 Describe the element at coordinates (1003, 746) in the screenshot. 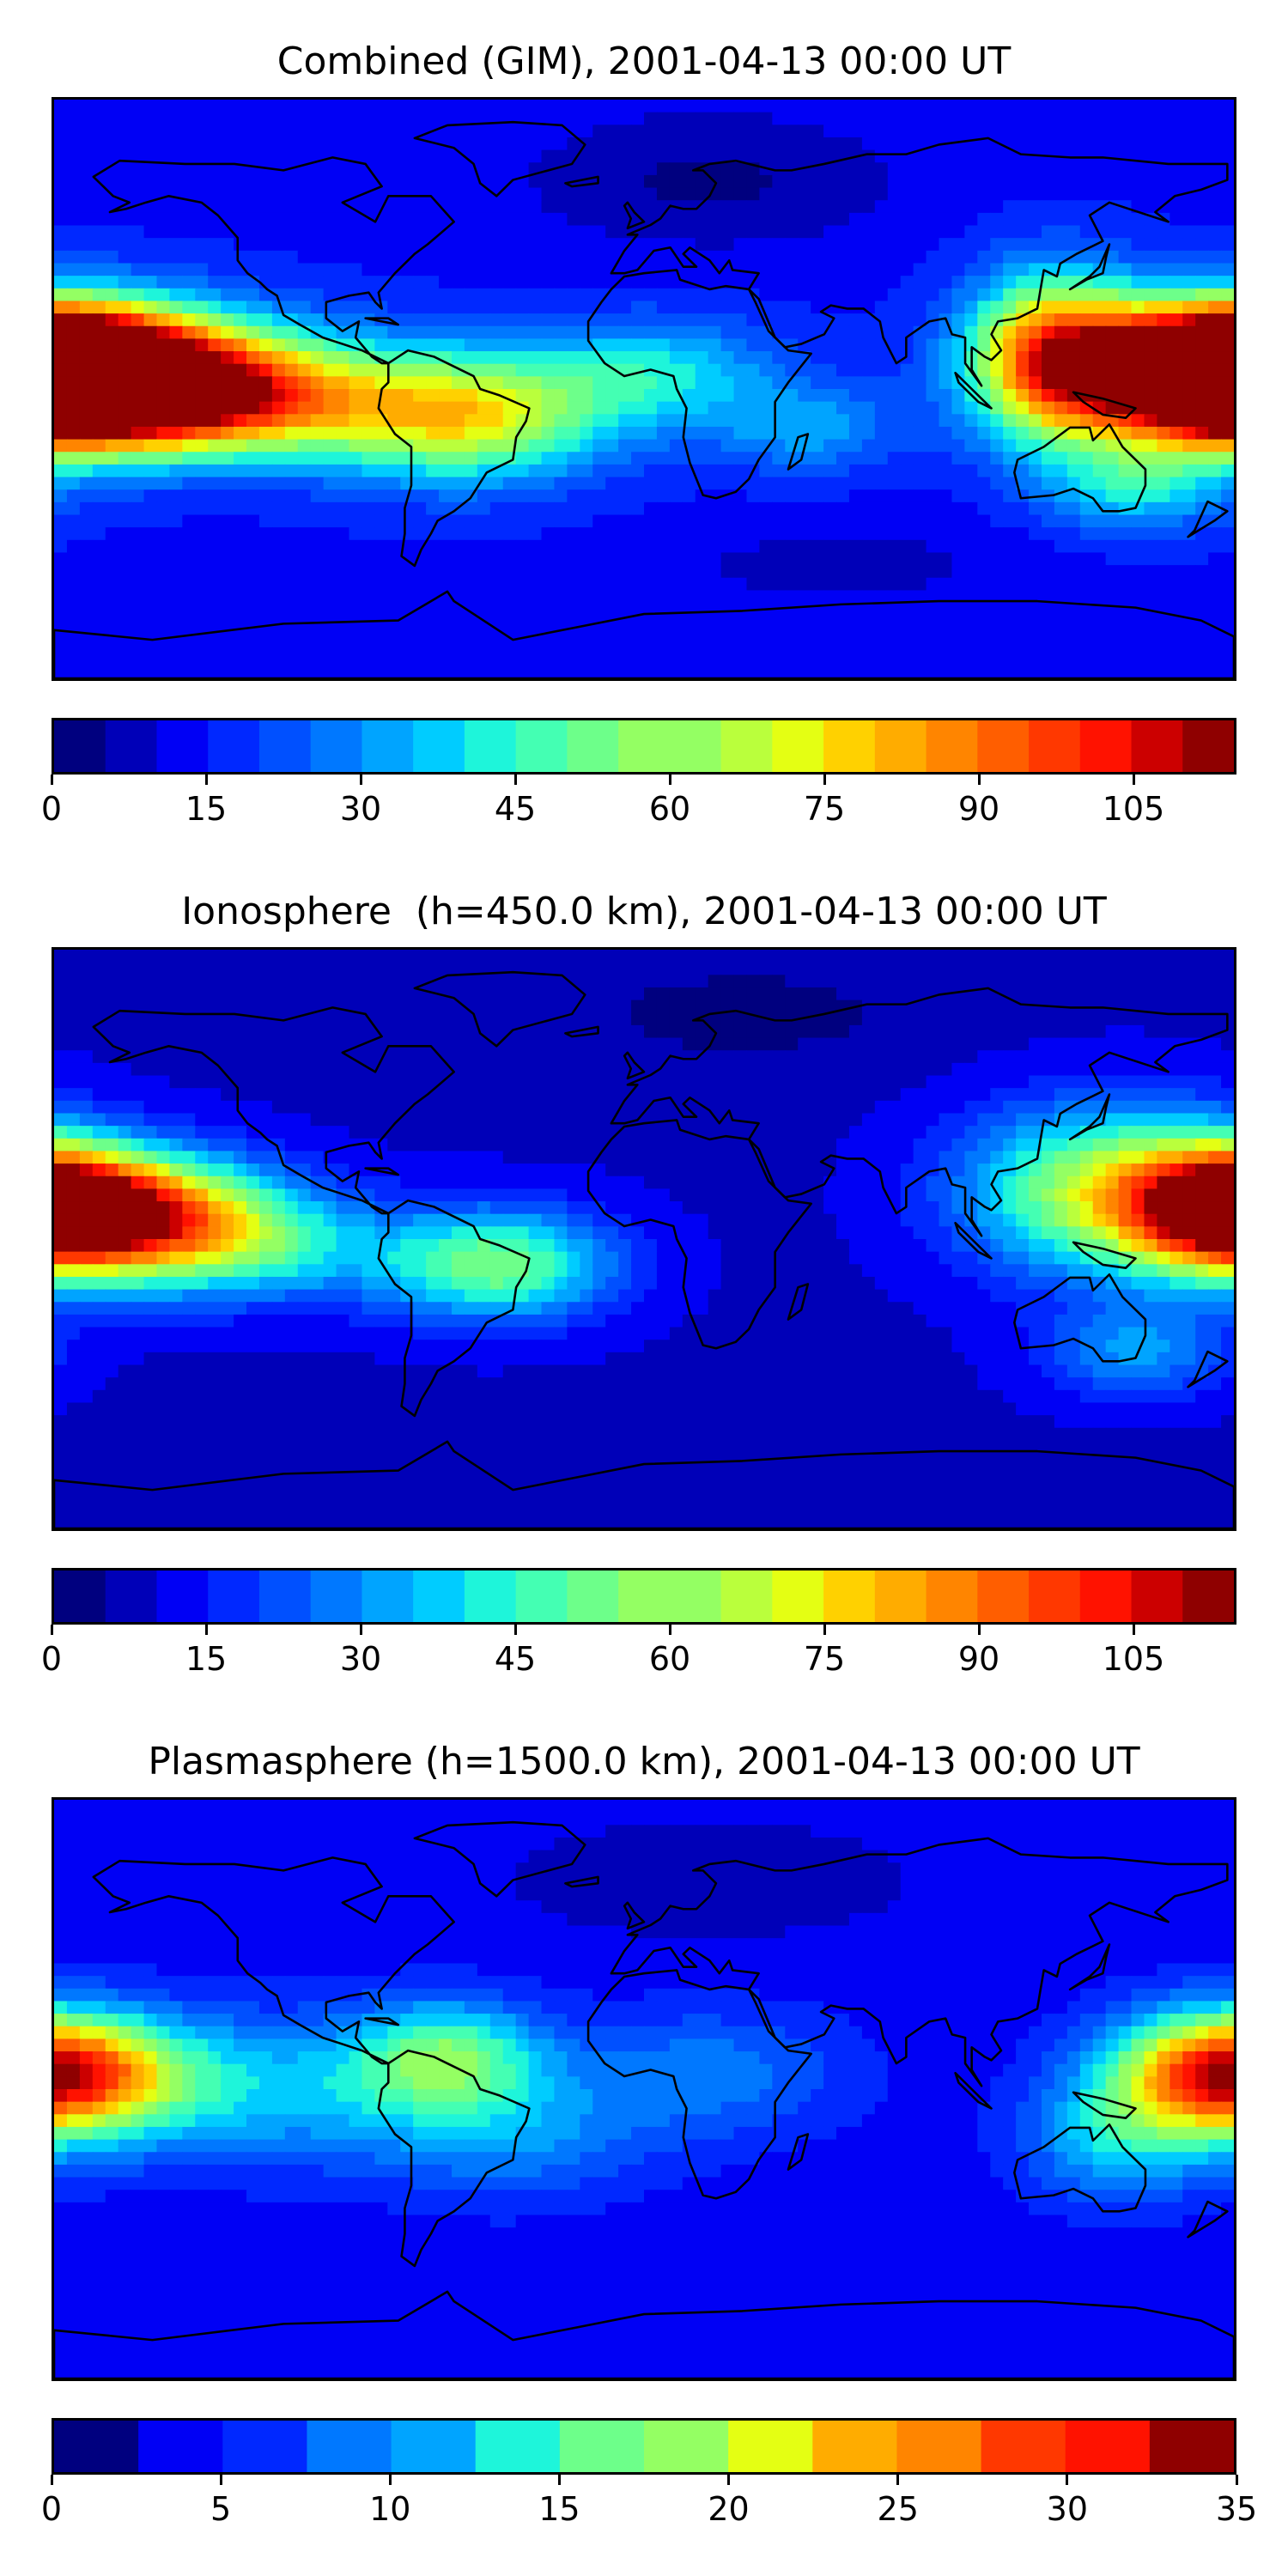

I see `colorbar-swatch` at that location.